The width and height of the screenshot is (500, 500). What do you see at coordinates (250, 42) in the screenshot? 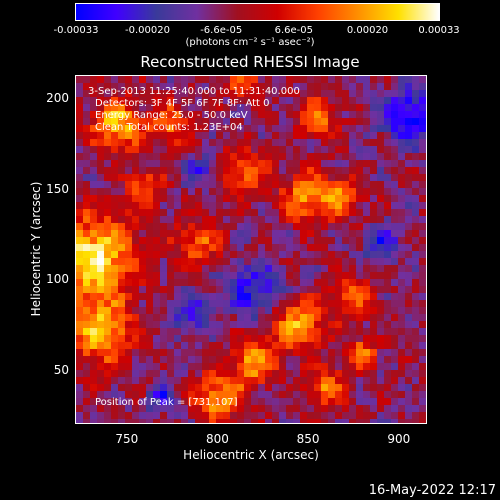
I see `colorbar-unit: (photons cm⁻² s⁻¹ asec⁻²)` at bounding box center [250, 42].